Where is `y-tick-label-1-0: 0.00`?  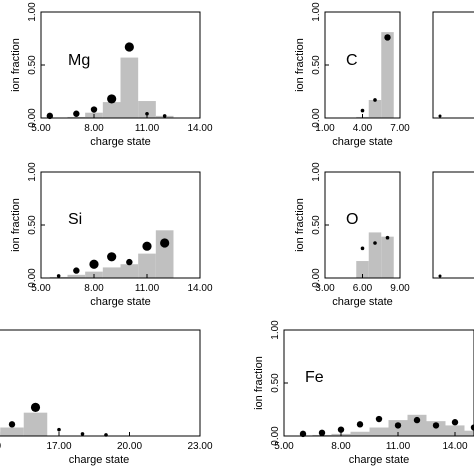
y-tick-label-1-0: 0.00 is located at coordinates (316, 118).